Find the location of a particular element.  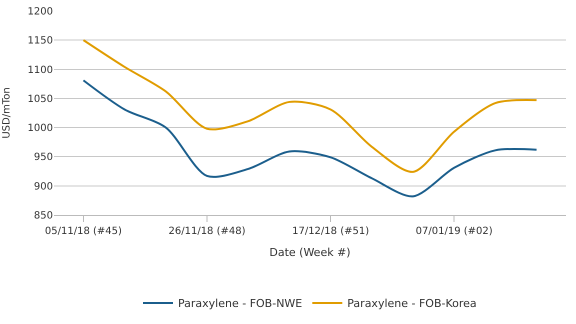

y-tick-label: 1100 is located at coordinates (40, 70).